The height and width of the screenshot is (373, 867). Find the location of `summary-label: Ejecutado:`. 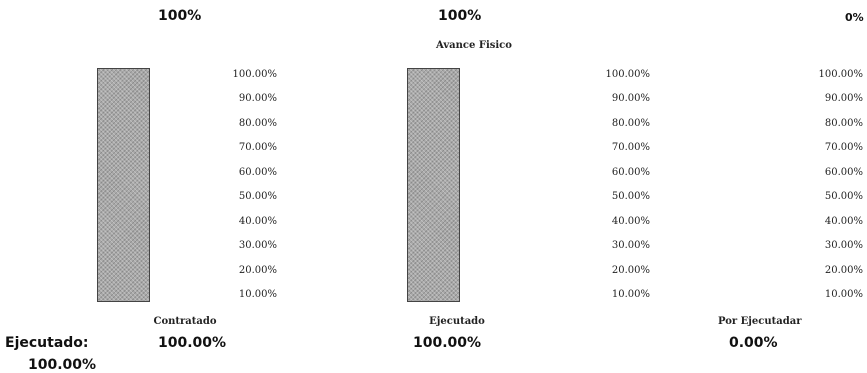

summary-label: Ejecutado: is located at coordinates (47, 343).